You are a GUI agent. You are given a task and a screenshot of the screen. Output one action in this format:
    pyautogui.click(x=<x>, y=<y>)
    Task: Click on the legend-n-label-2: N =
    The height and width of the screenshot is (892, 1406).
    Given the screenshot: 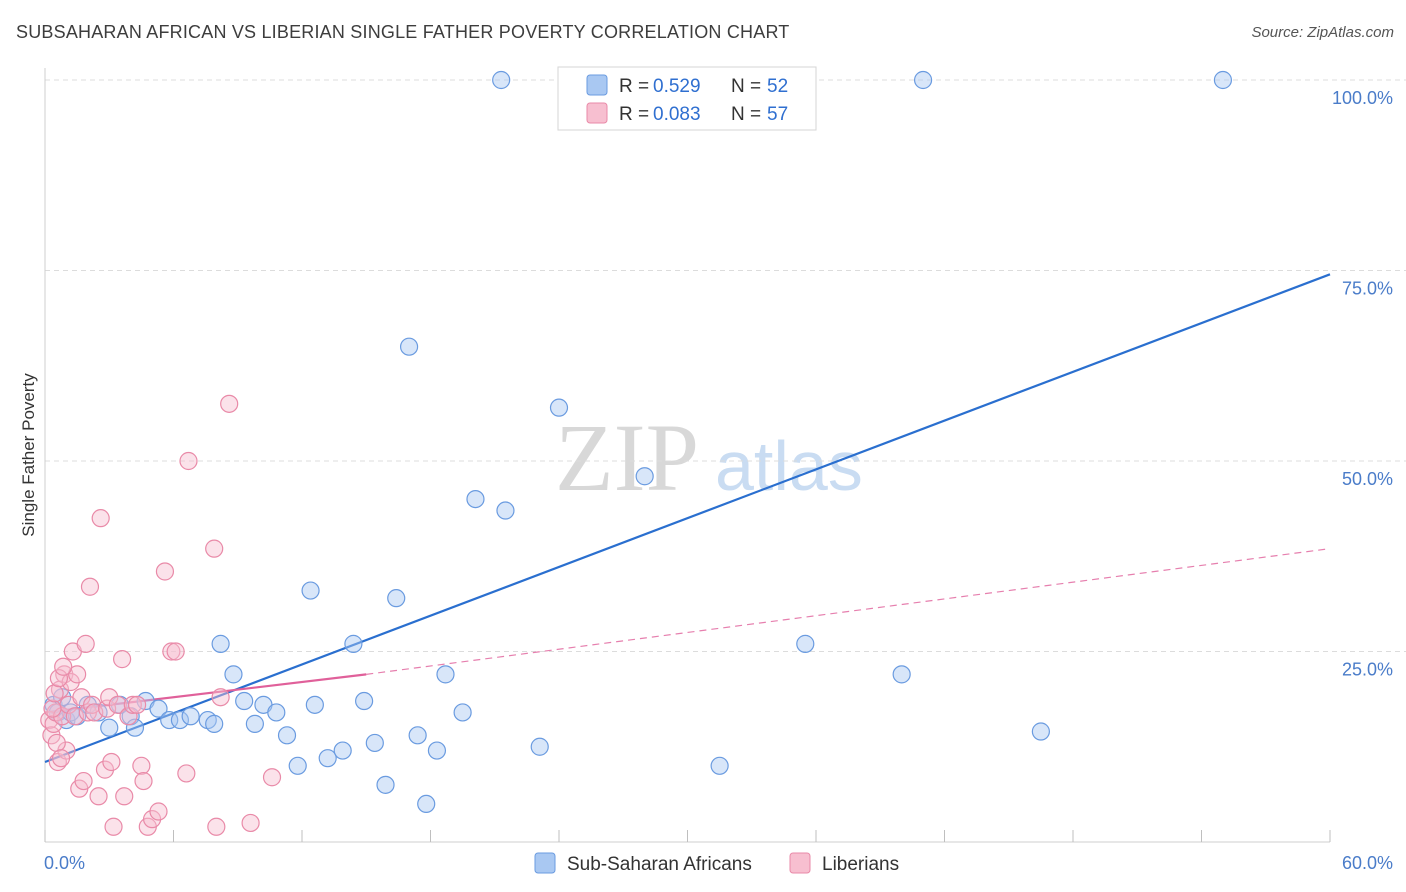 What is the action you would take?
    pyautogui.click(x=746, y=114)
    